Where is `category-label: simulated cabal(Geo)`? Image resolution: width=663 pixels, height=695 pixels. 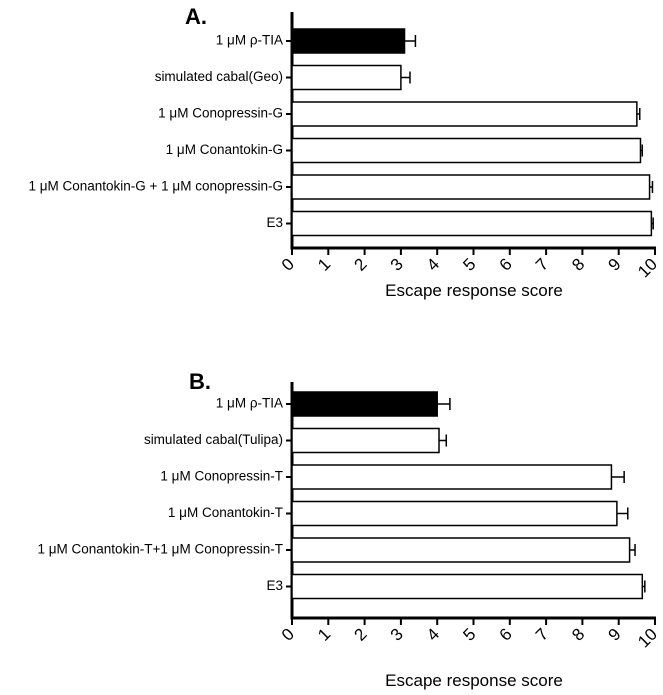 category-label: simulated cabal(Geo) is located at coordinates (219, 76).